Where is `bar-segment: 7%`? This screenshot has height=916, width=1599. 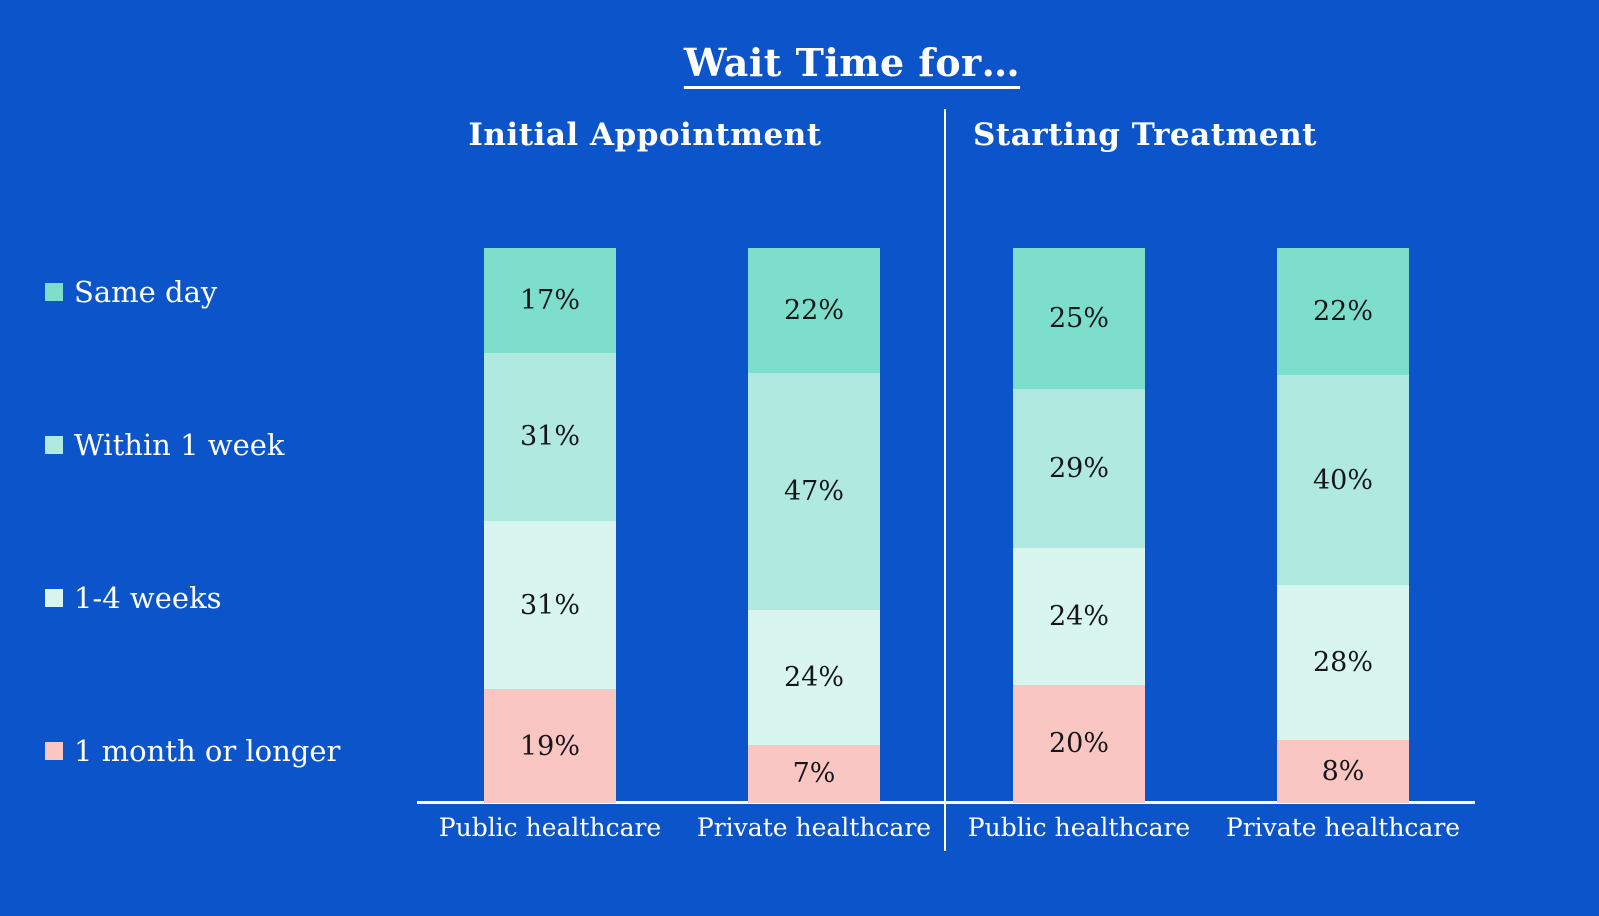 bar-segment: 7% is located at coordinates (814, 774).